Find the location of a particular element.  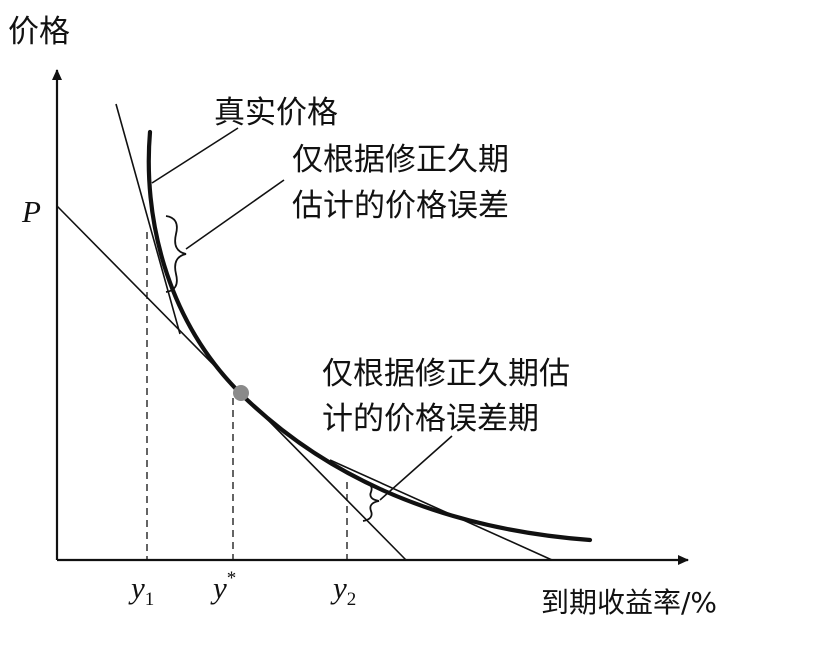

price-p-label: P is located at coordinates (31, 211).